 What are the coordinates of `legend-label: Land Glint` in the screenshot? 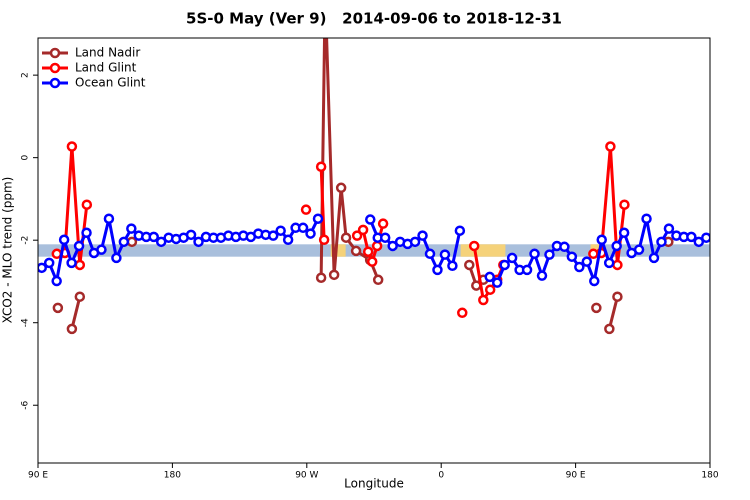 It's located at (106, 68).